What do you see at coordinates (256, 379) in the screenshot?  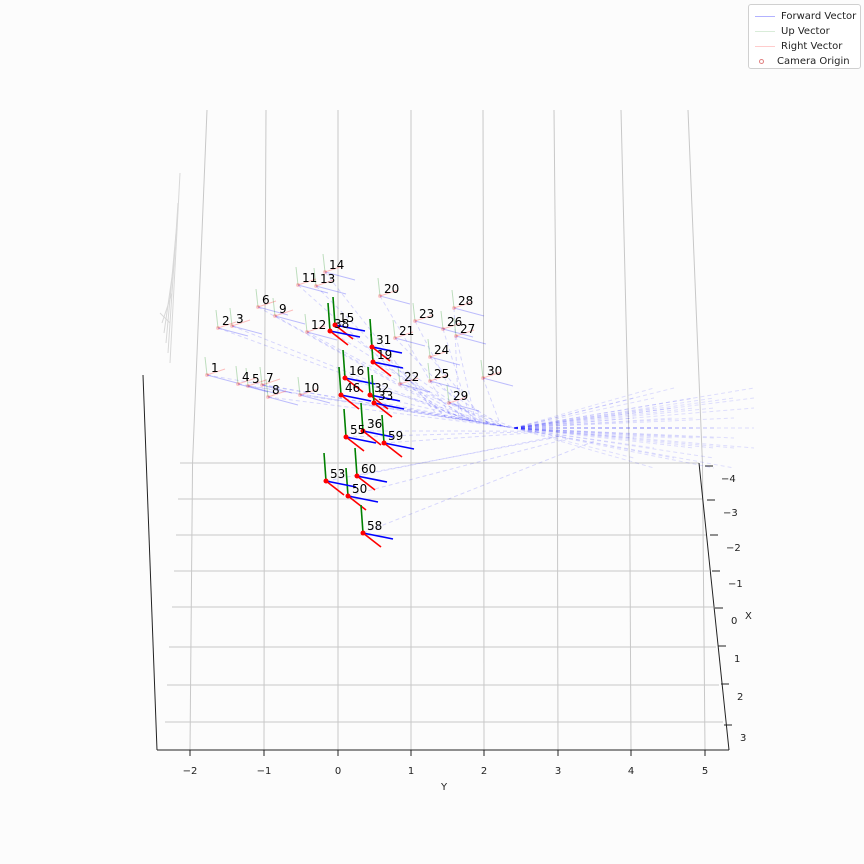 I see `camera-label-5: 5` at bounding box center [256, 379].